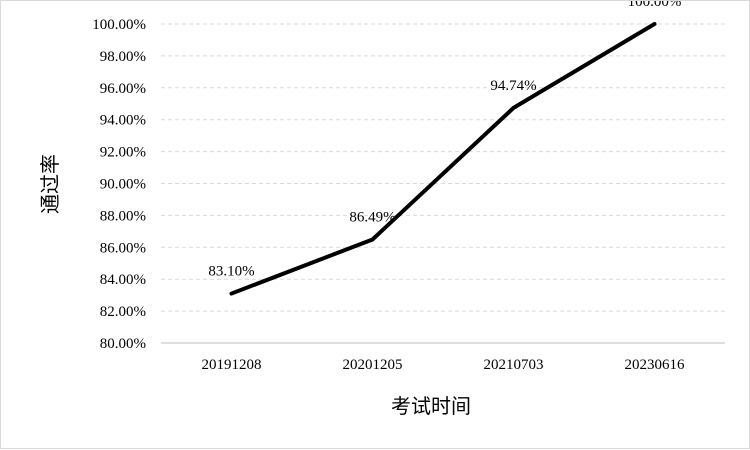 The image size is (750, 450). I want to click on data-label: 86.49%, so click(372, 217).